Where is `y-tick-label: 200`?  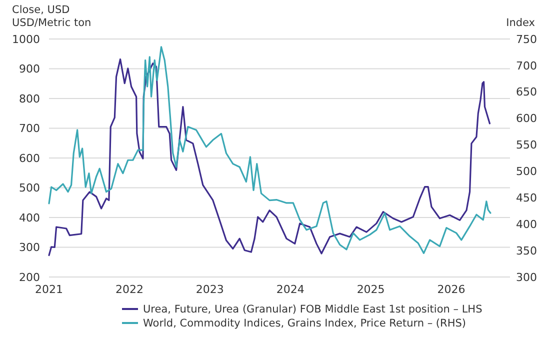
y-tick-label: 200 is located at coordinates (29, 277).